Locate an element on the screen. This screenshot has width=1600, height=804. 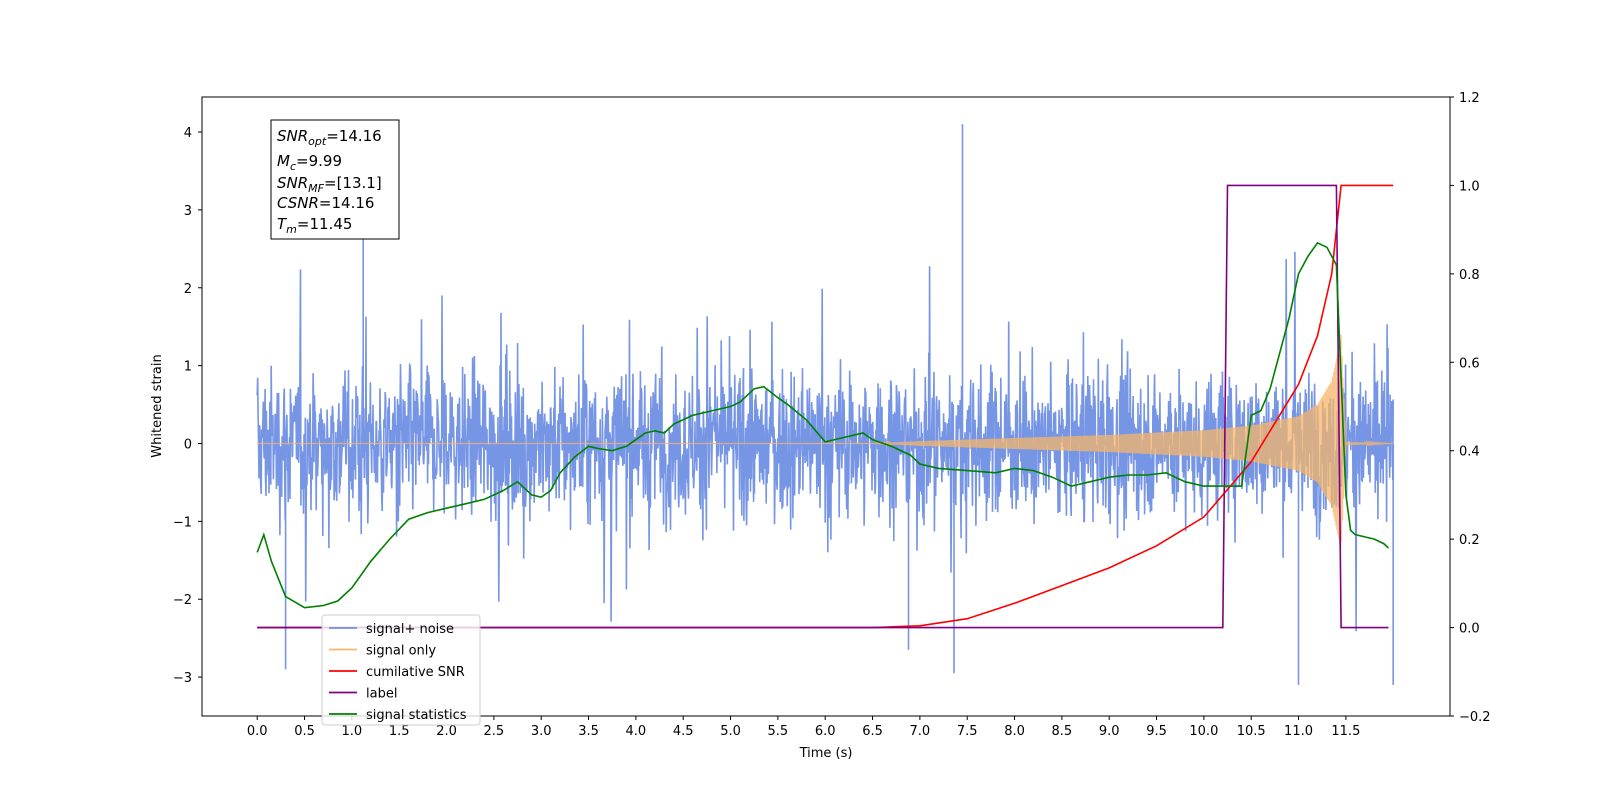
x-tick-label: 9.5 is located at coordinates (1156, 731).